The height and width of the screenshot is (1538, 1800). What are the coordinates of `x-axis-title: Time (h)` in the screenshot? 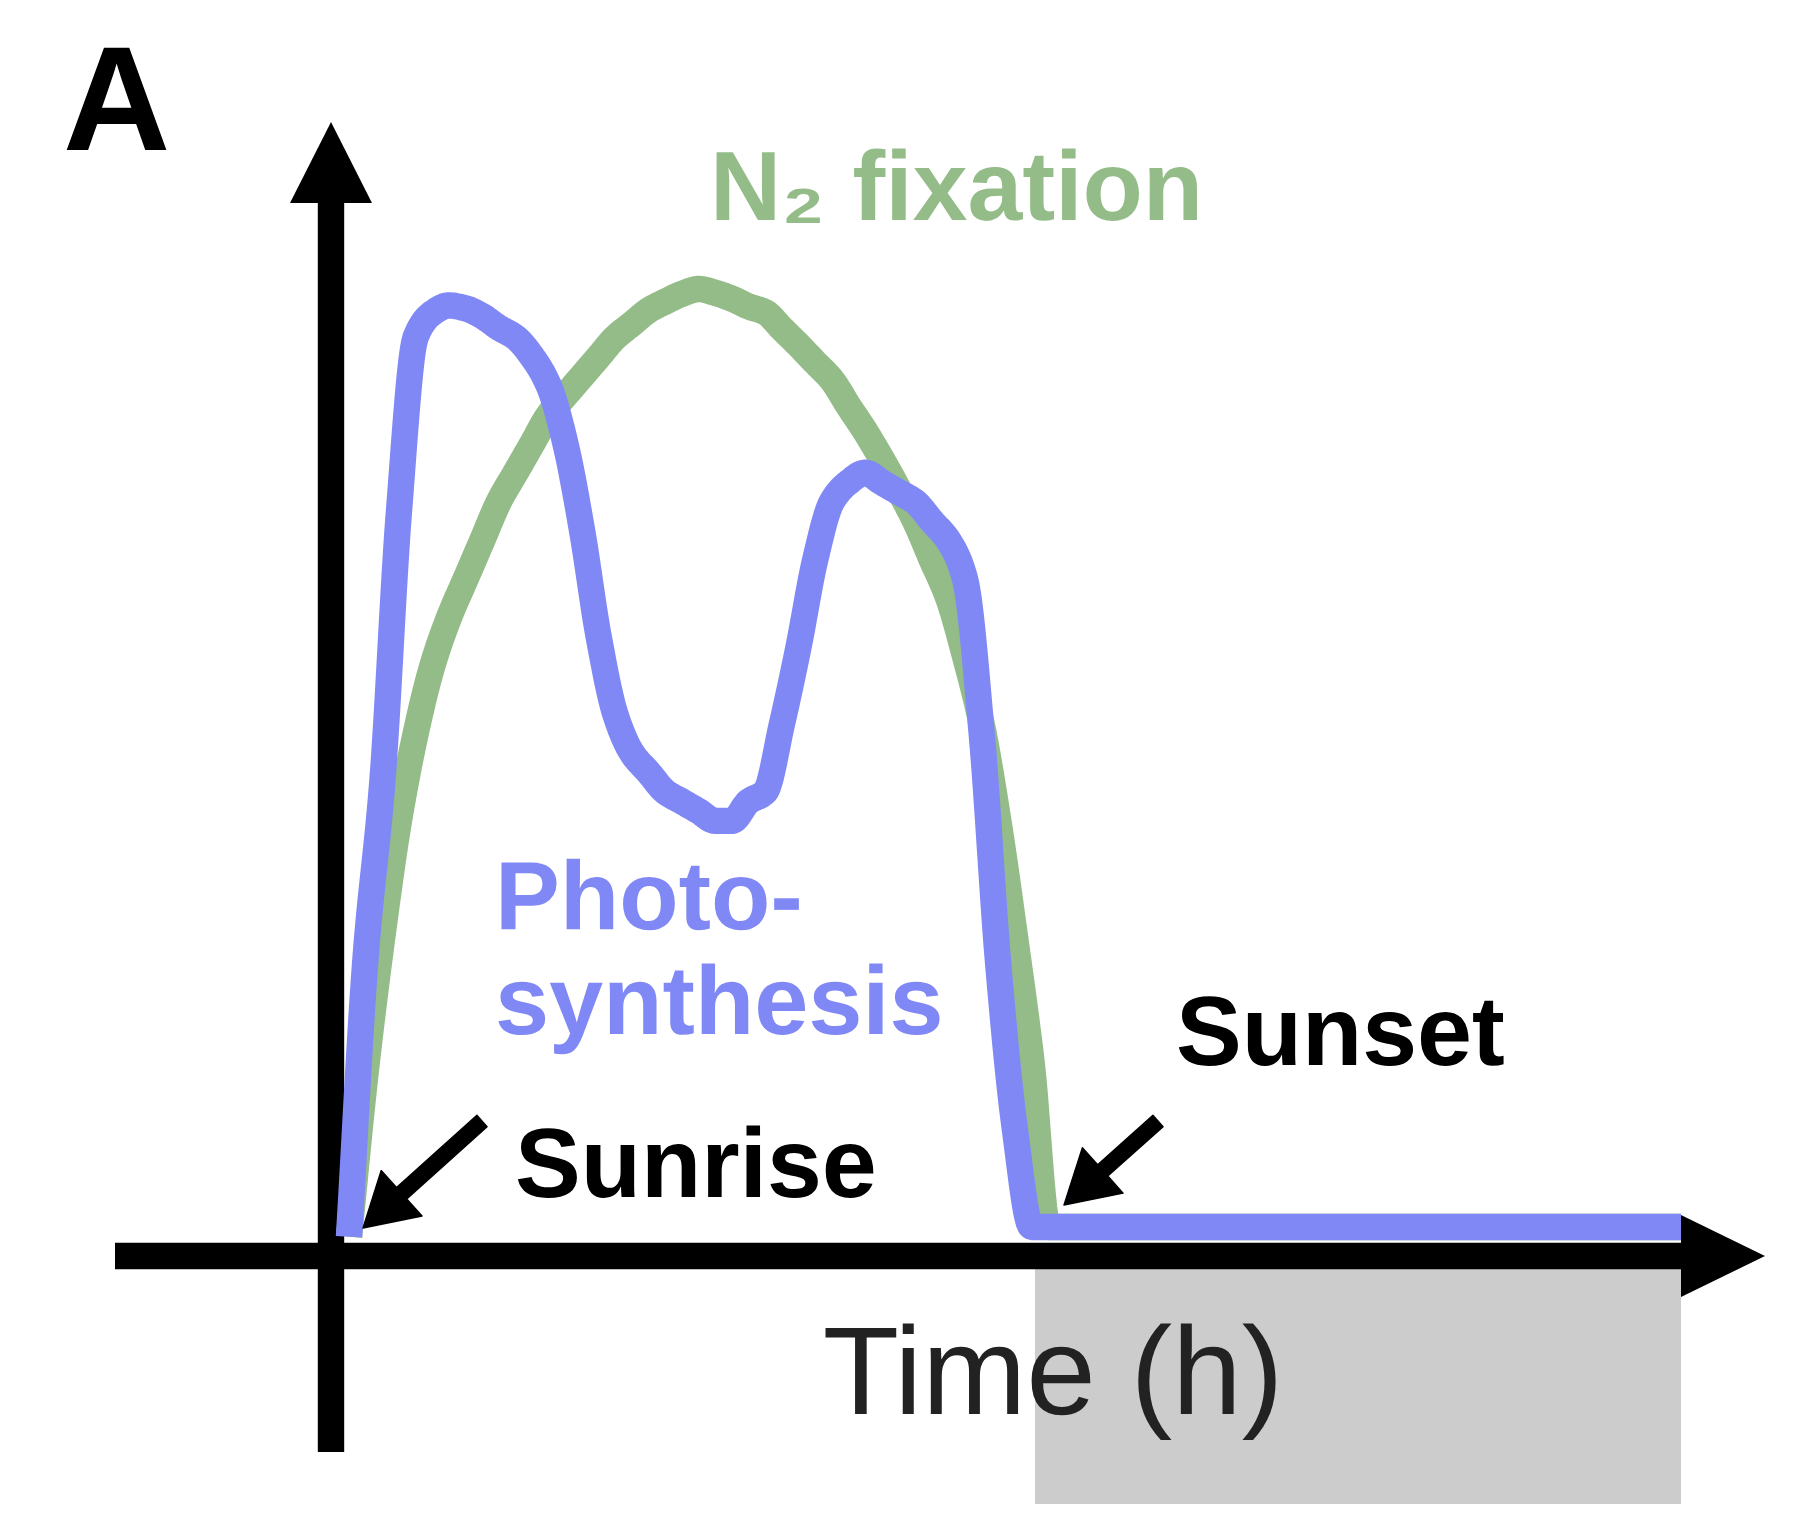 It's located at (1050, 1381).